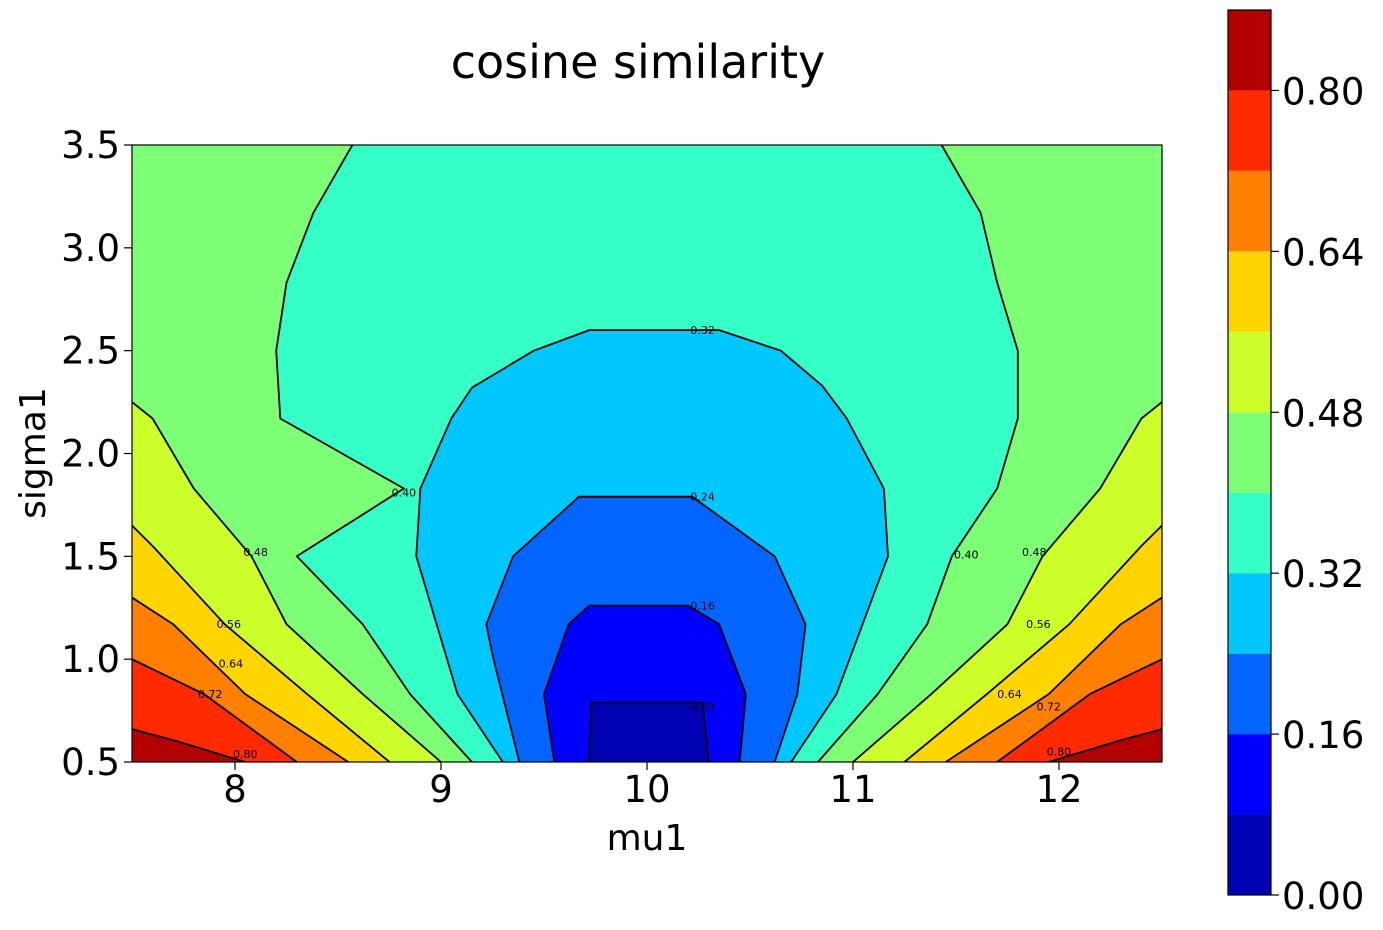 The width and height of the screenshot is (1383, 930). I want to click on contour-label: 0.24, so click(702, 497).